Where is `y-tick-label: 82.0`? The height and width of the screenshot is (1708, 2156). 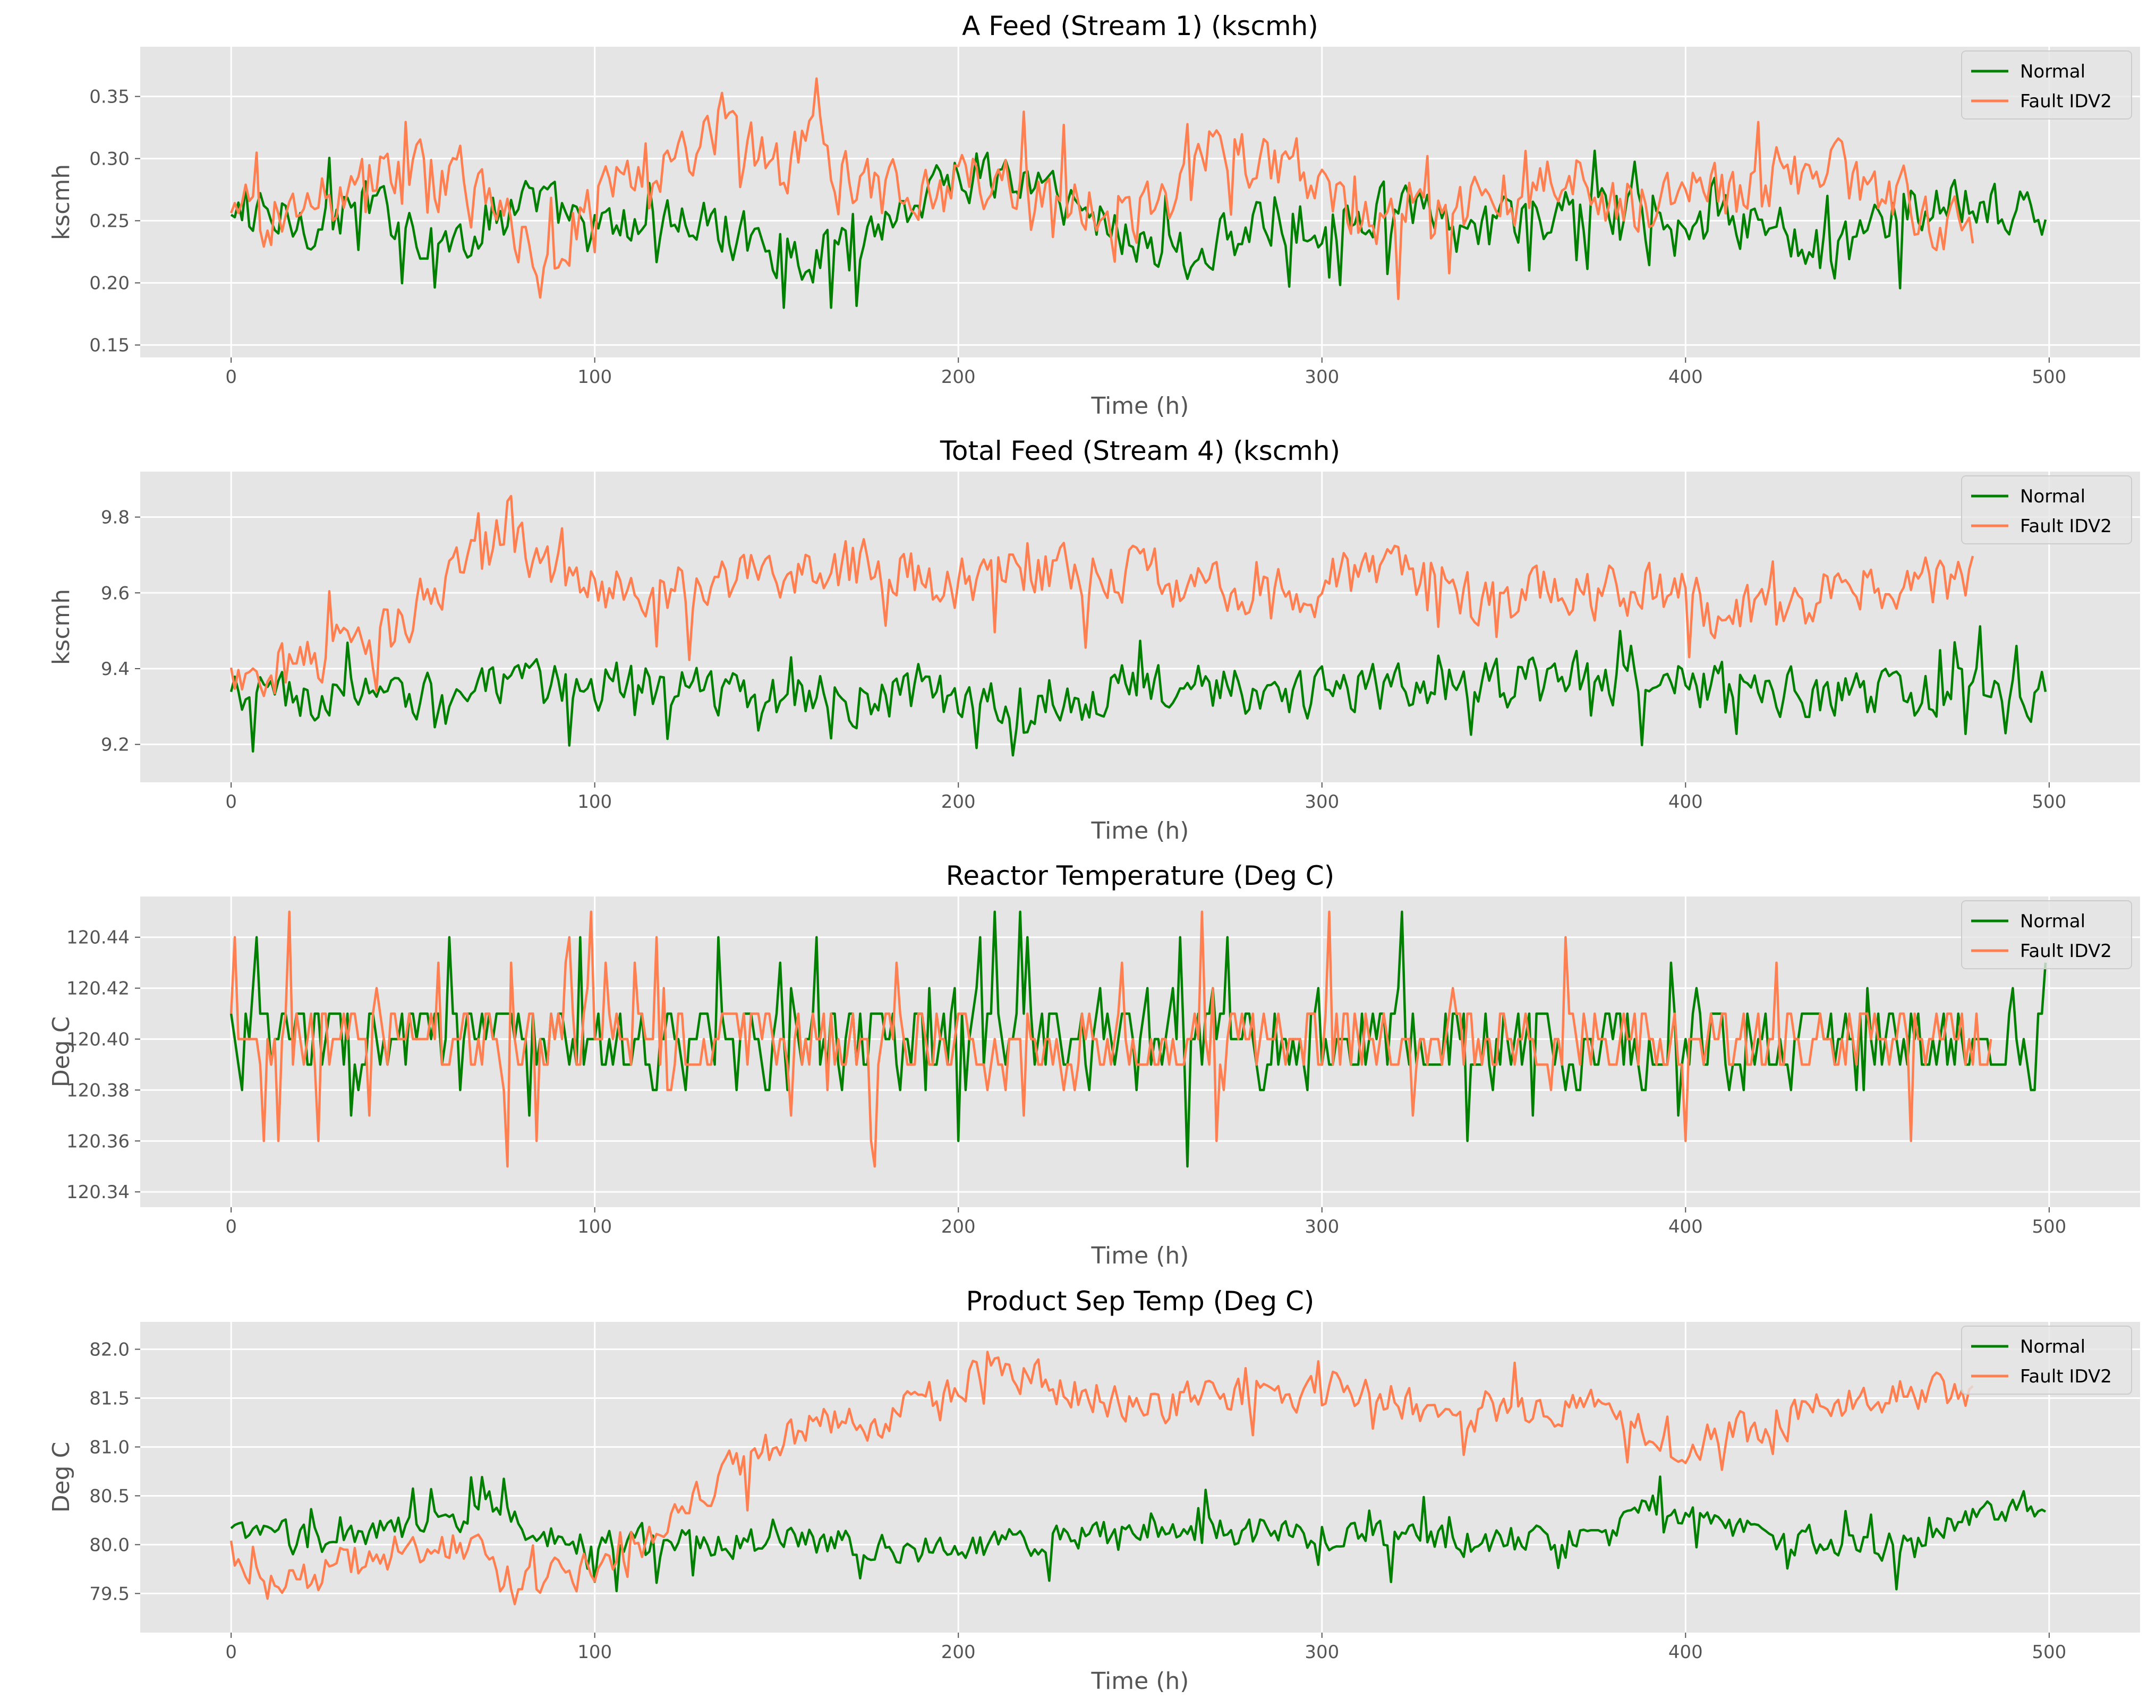
y-tick-label: 82.0 is located at coordinates (109, 1350).